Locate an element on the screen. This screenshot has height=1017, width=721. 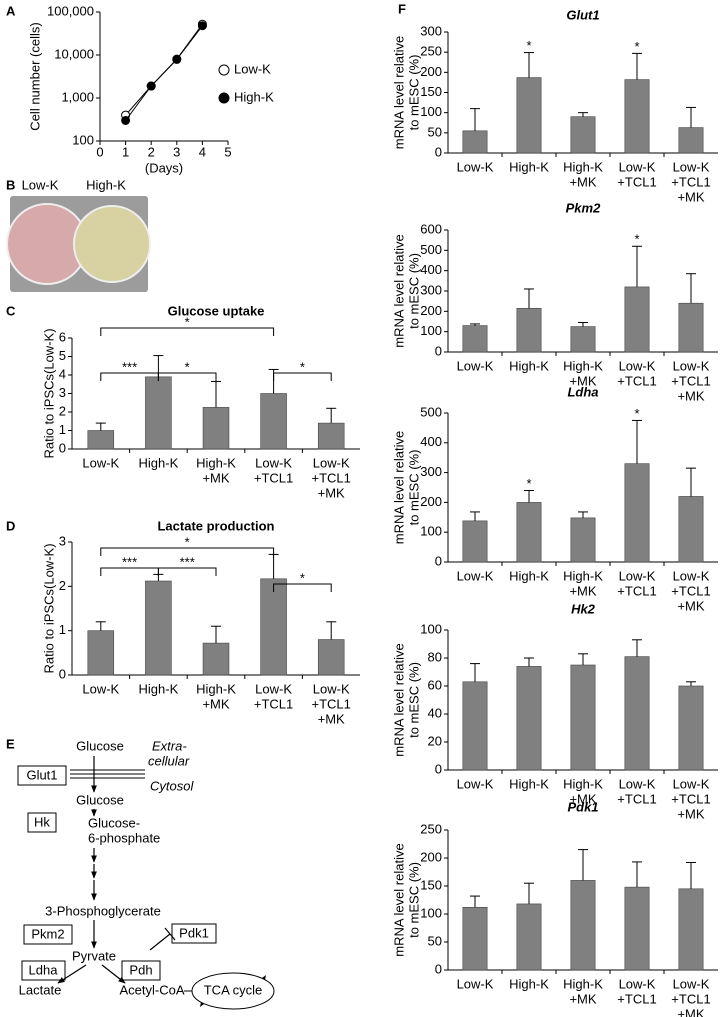
enzyme: Glut1 is located at coordinates (41, 774).